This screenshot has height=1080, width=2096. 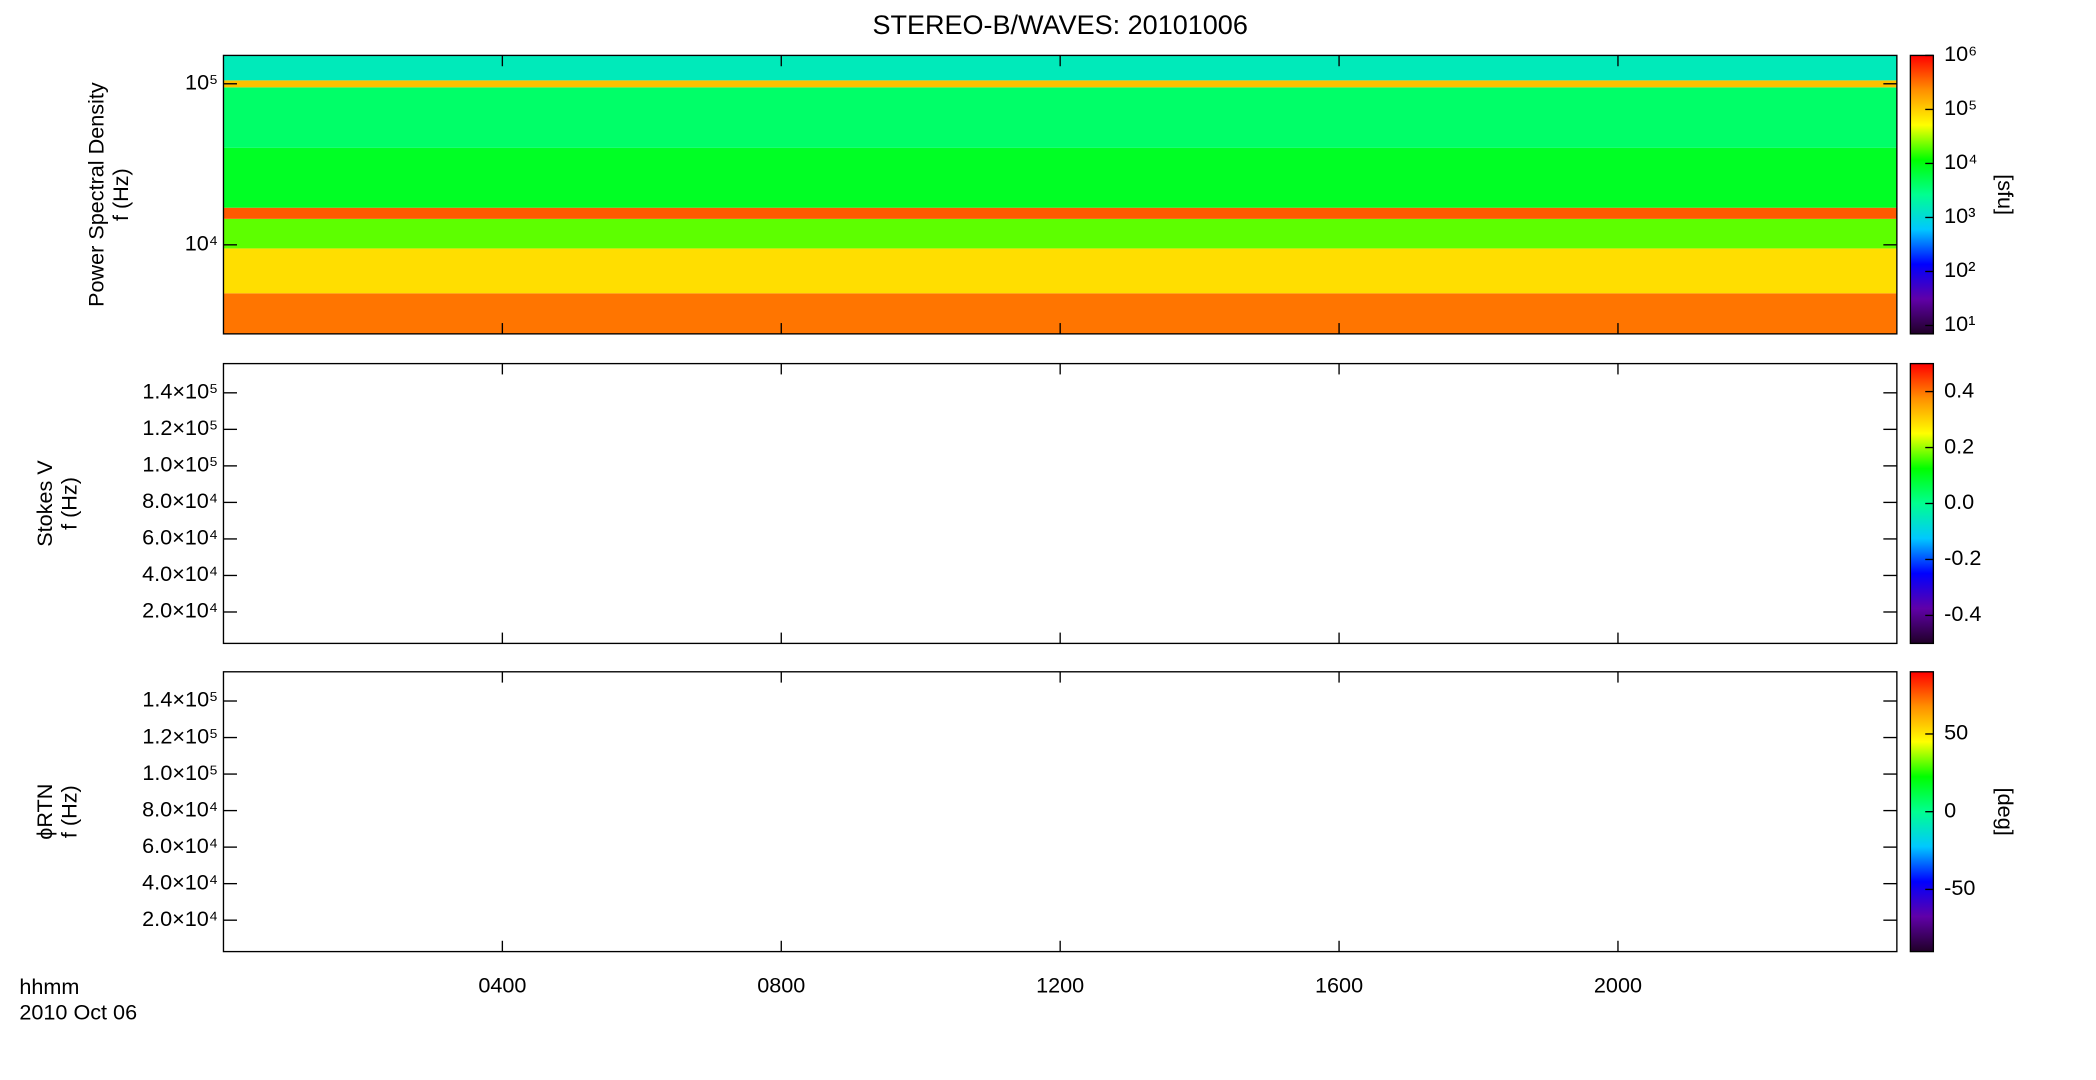 I want to click on date-label: 2010 Oct 06, so click(x=78, y=1011).